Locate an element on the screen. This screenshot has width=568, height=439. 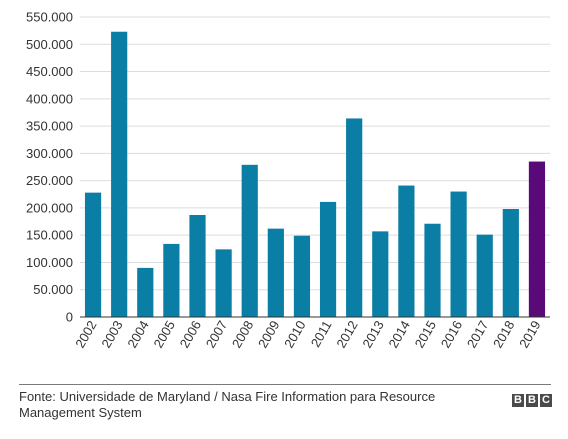
x-tick-label: 2012 is located at coordinates (346, 334).